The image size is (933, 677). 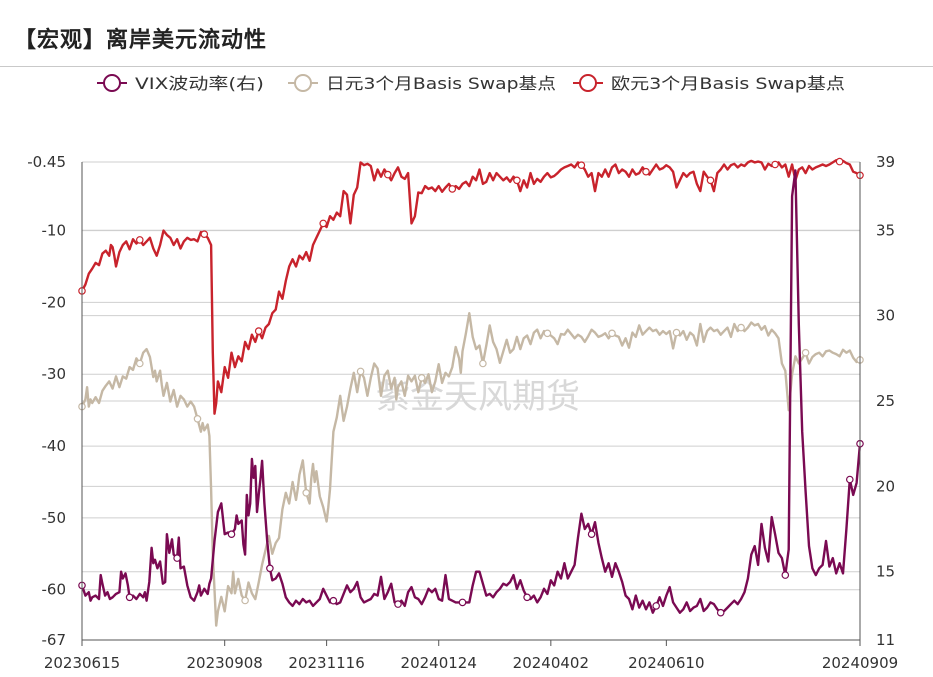 I want to click on left-tick-label: -10, so click(x=54, y=231).